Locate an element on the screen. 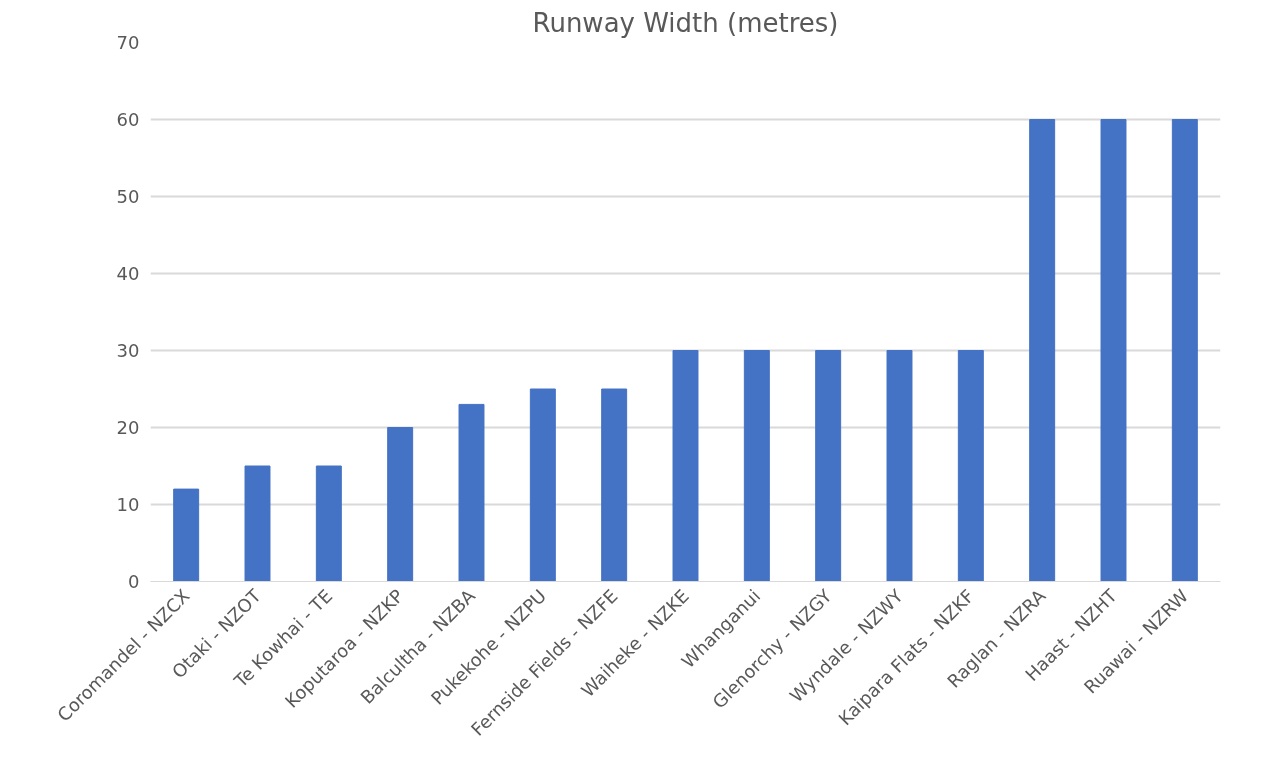 This screenshot has height=761, width=1268. y-tick-label: 60 is located at coordinates (128, 119).